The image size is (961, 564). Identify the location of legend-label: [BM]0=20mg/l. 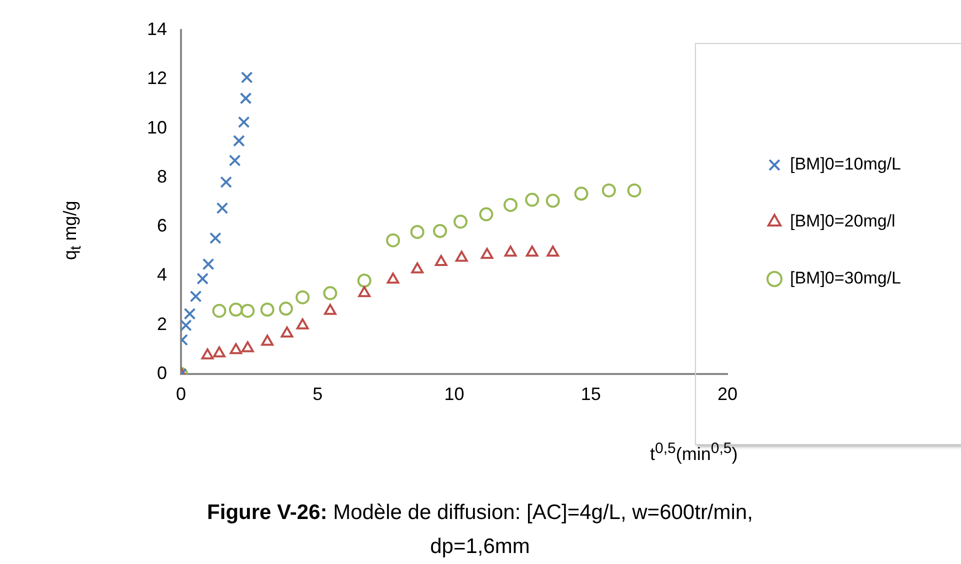
(843, 221).